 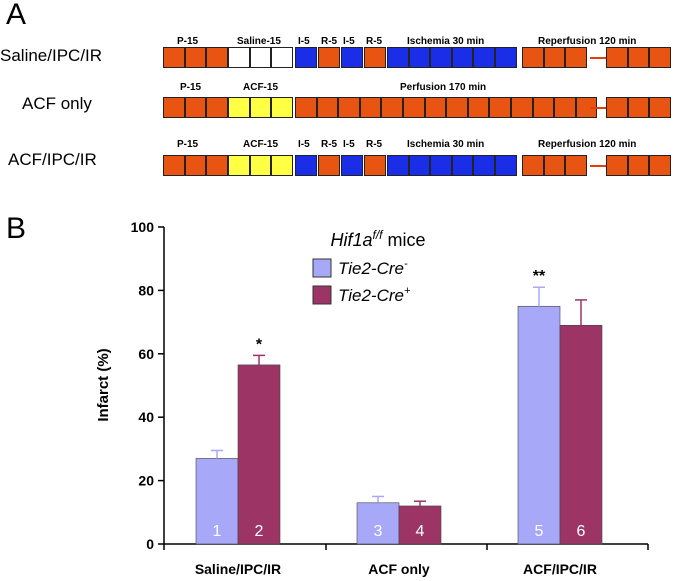 I want to click on y-tick-label: 0, so click(x=150, y=544).